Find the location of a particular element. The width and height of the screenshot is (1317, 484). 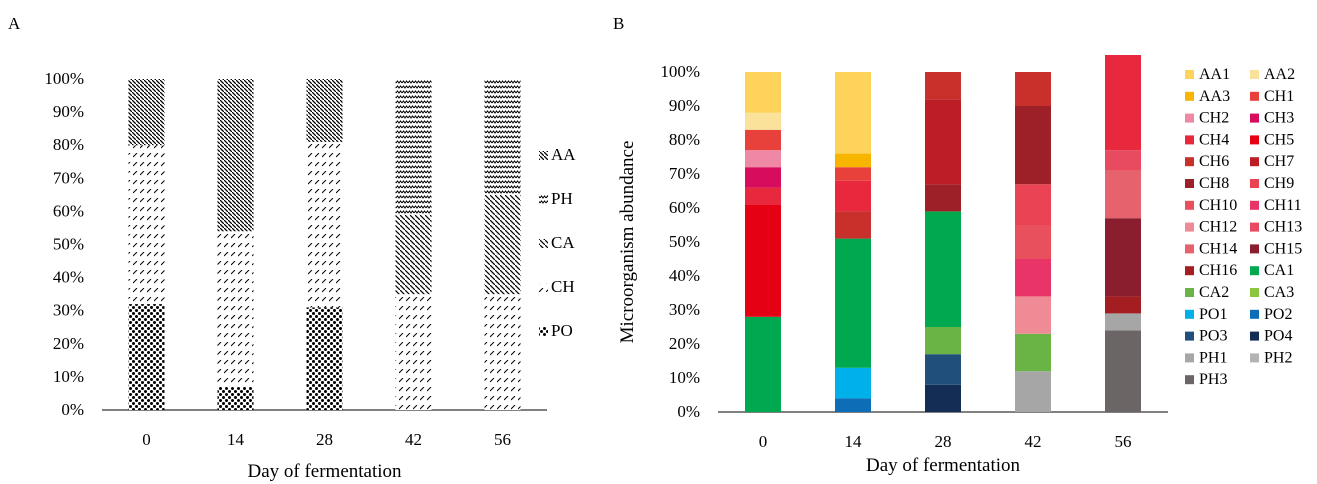

chart-b-legend-label-po1: PO1 is located at coordinates (1213, 314).